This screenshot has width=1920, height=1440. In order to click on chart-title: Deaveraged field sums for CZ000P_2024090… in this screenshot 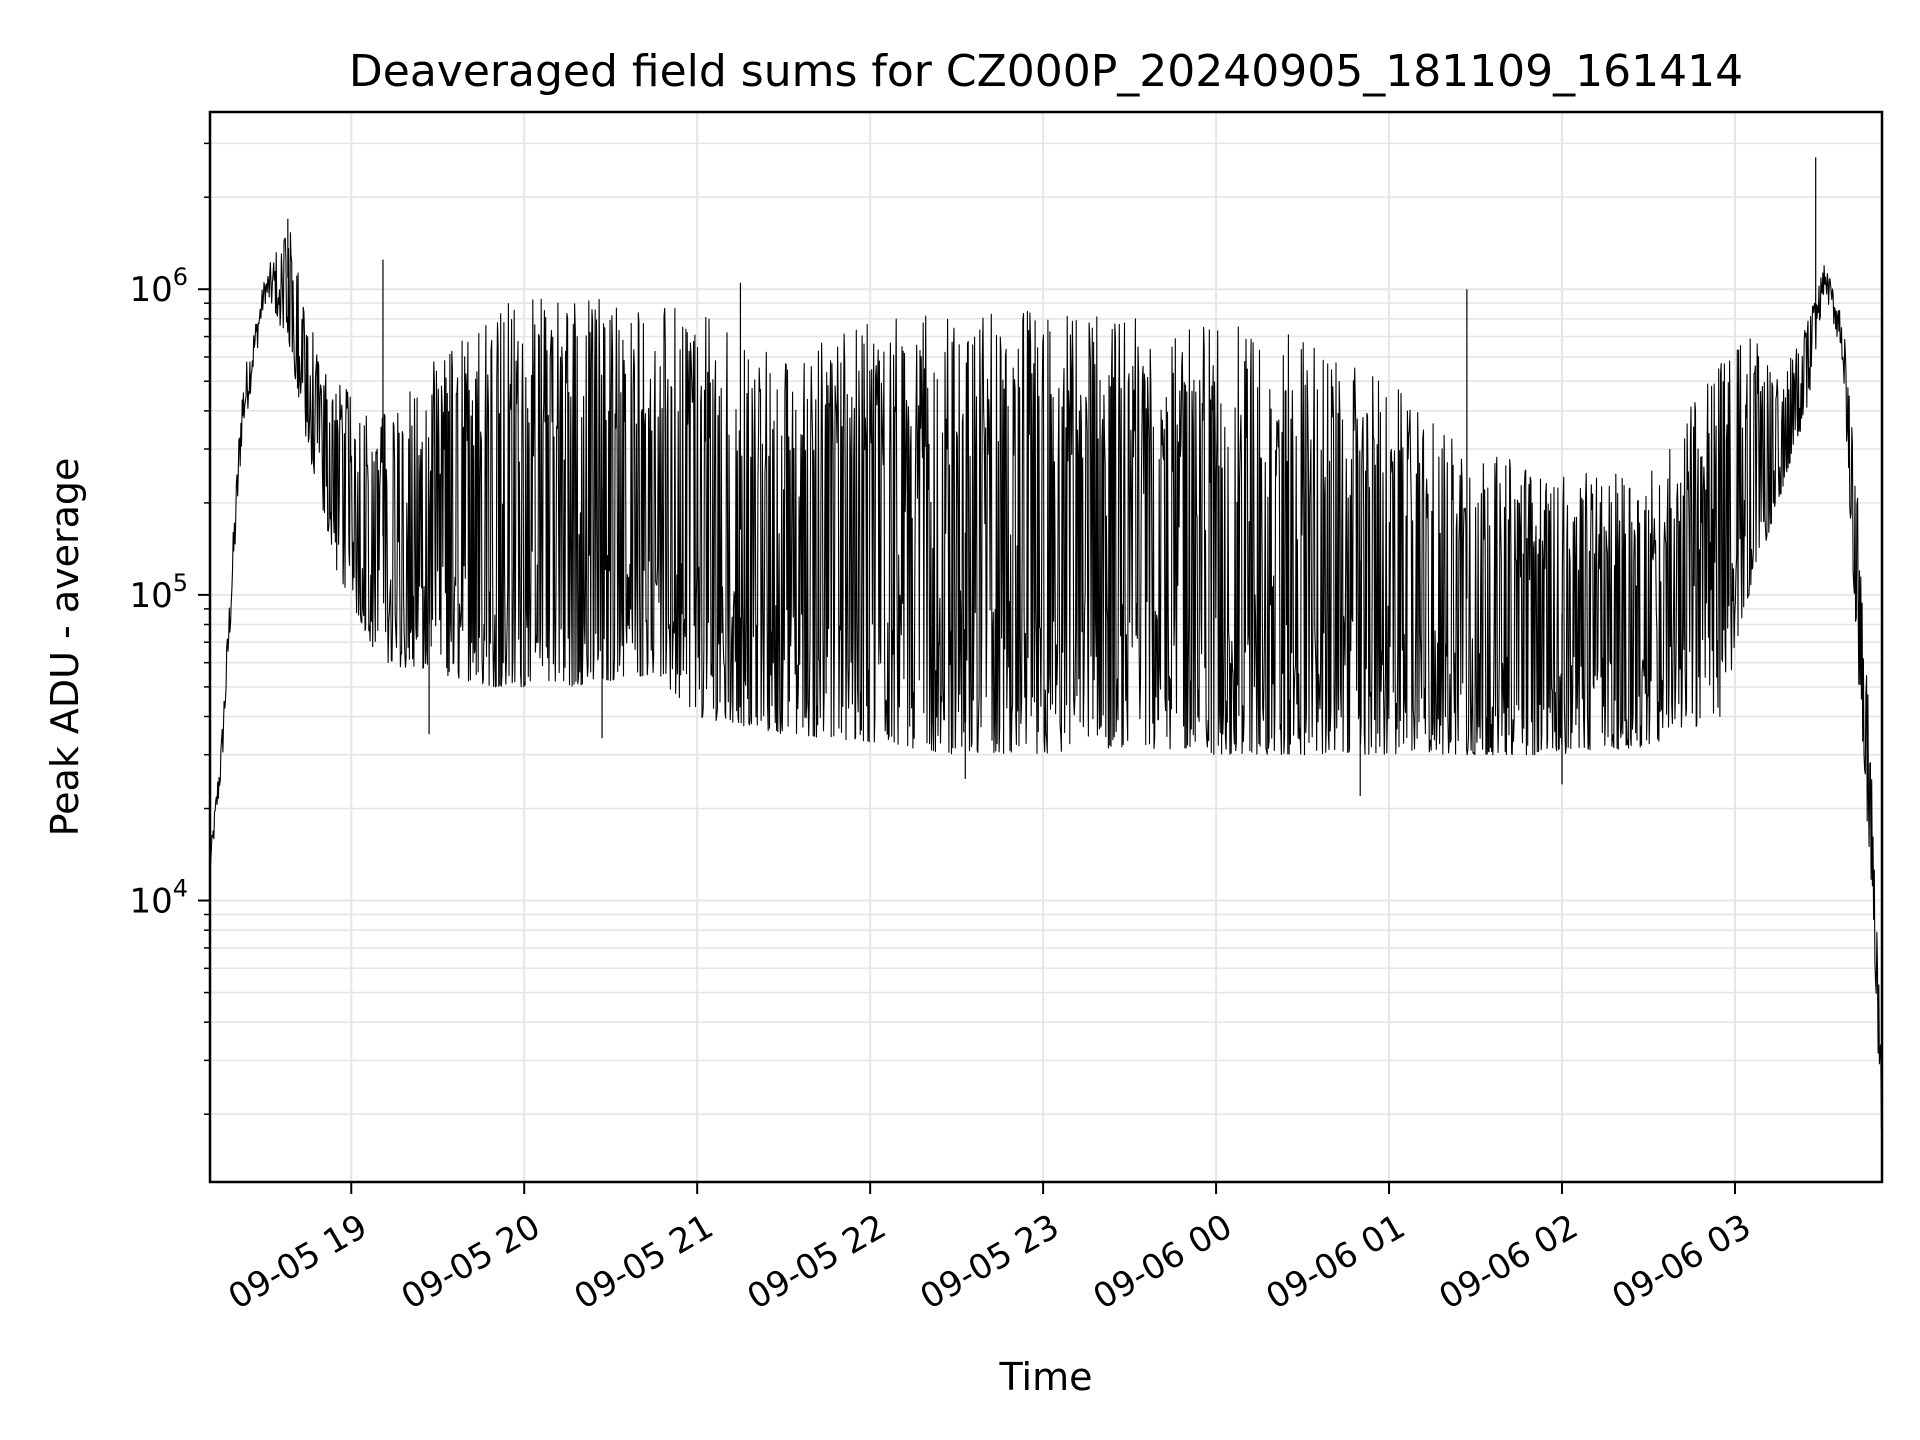, I will do `click(1046, 71)`.